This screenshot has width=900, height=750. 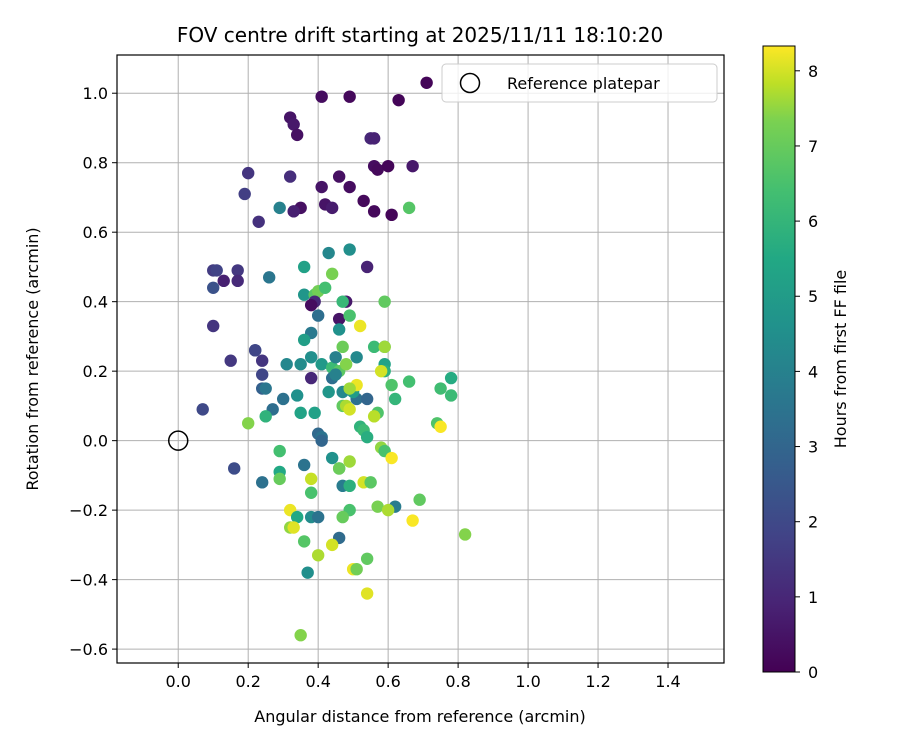 What do you see at coordinates (813, 71) in the screenshot?
I see `colorbar-tick-label: 8` at bounding box center [813, 71].